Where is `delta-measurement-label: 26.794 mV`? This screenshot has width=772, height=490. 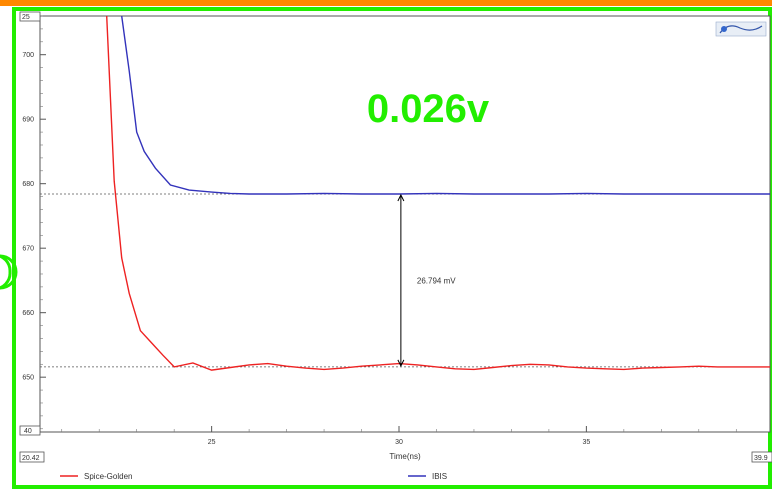
delta-measurement-label: 26.794 mV is located at coordinates (436, 280).